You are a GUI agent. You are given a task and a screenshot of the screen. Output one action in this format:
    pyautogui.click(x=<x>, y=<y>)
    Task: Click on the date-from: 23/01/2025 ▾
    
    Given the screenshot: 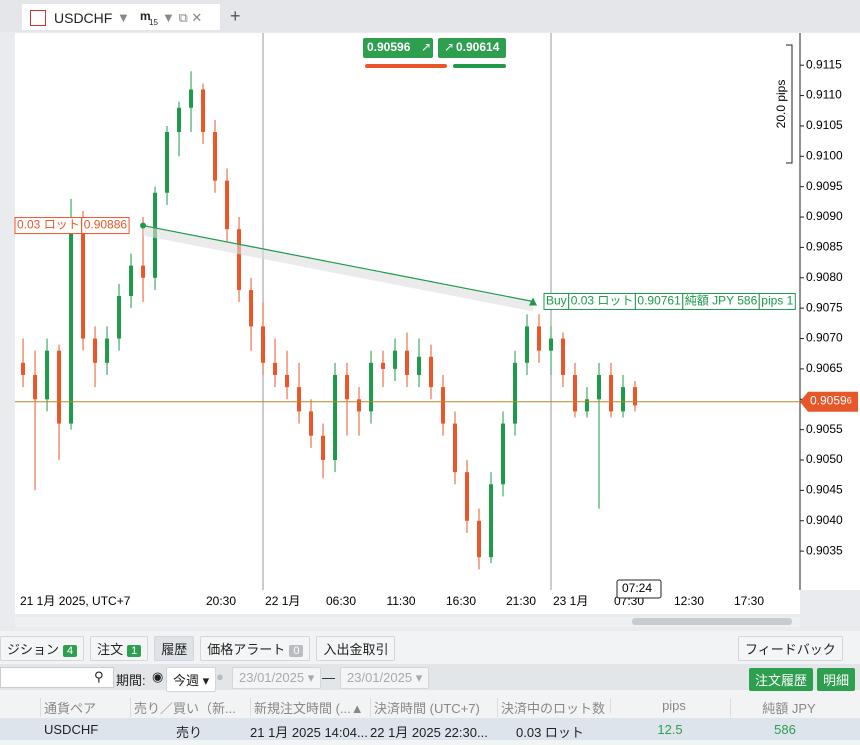 What is the action you would take?
    pyautogui.click(x=277, y=678)
    